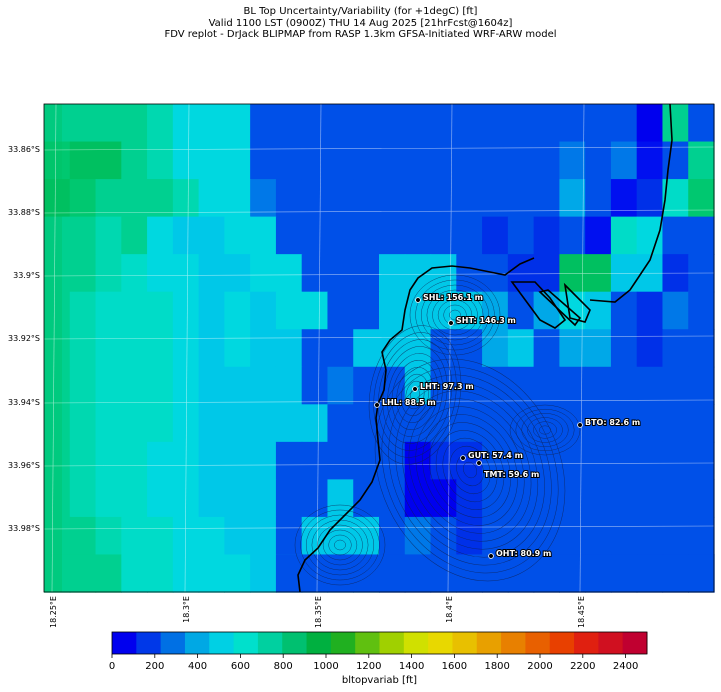 This screenshot has width=721, height=692. Describe the element at coordinates (198, 666) in the screenshot. I see `colorbar-tick-label: 400` at that location.